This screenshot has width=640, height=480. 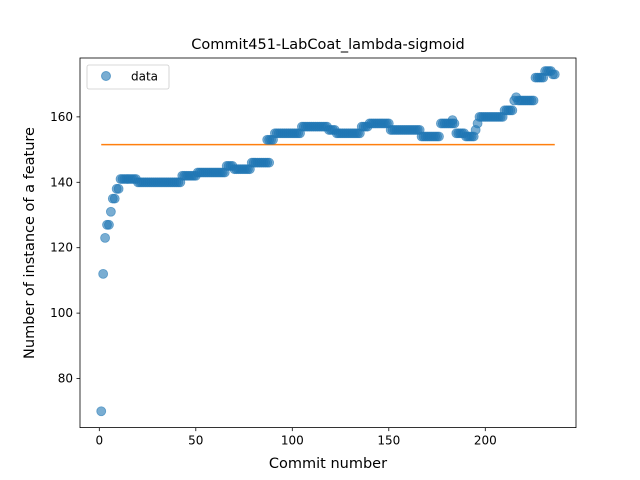 What do you see at coordinates (30, 243) in the screenshot?
I see `y-axis-label: Number of instance of a feature` at bounding box center [30, 243].